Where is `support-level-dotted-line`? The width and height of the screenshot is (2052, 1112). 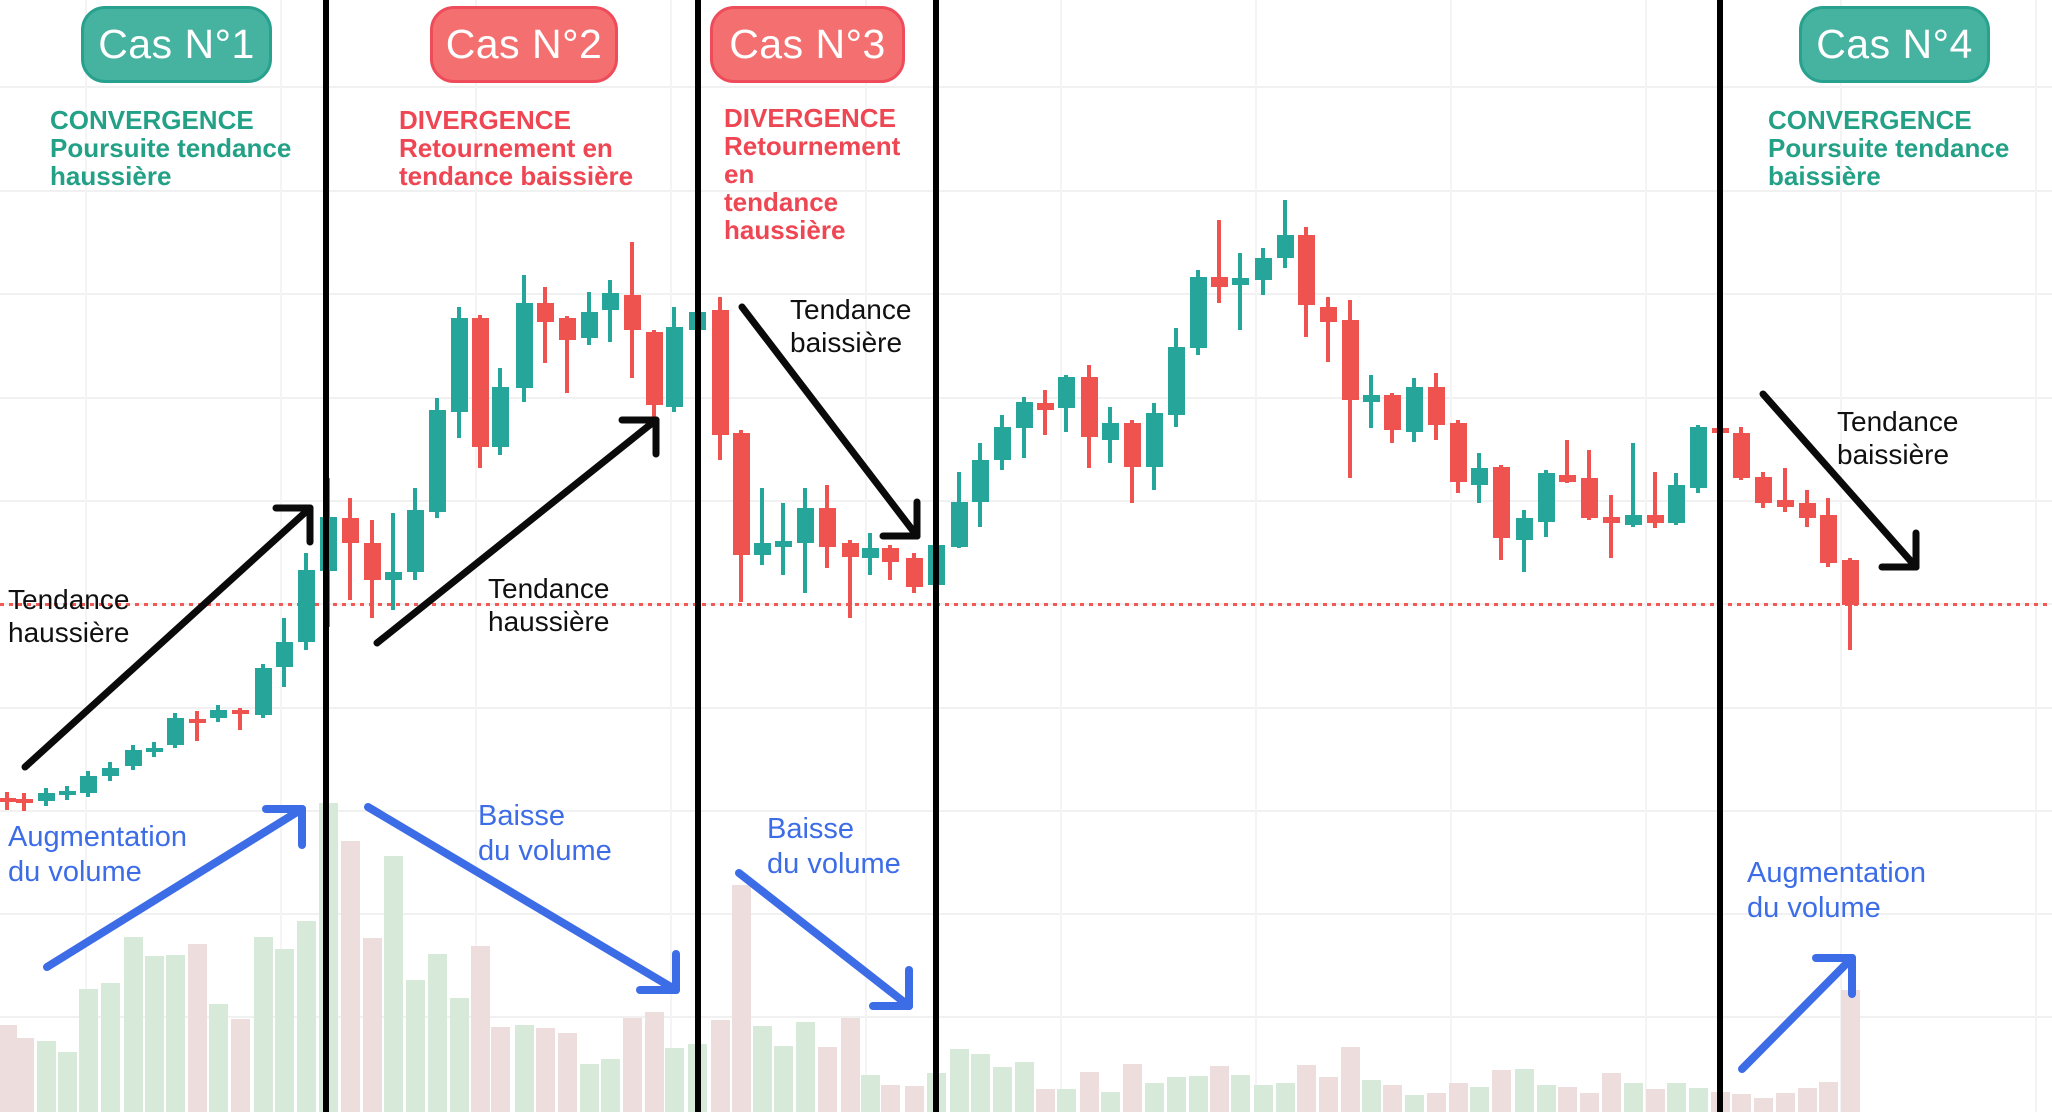
support-level-dotted-line is located at coordinates (1026, 604).